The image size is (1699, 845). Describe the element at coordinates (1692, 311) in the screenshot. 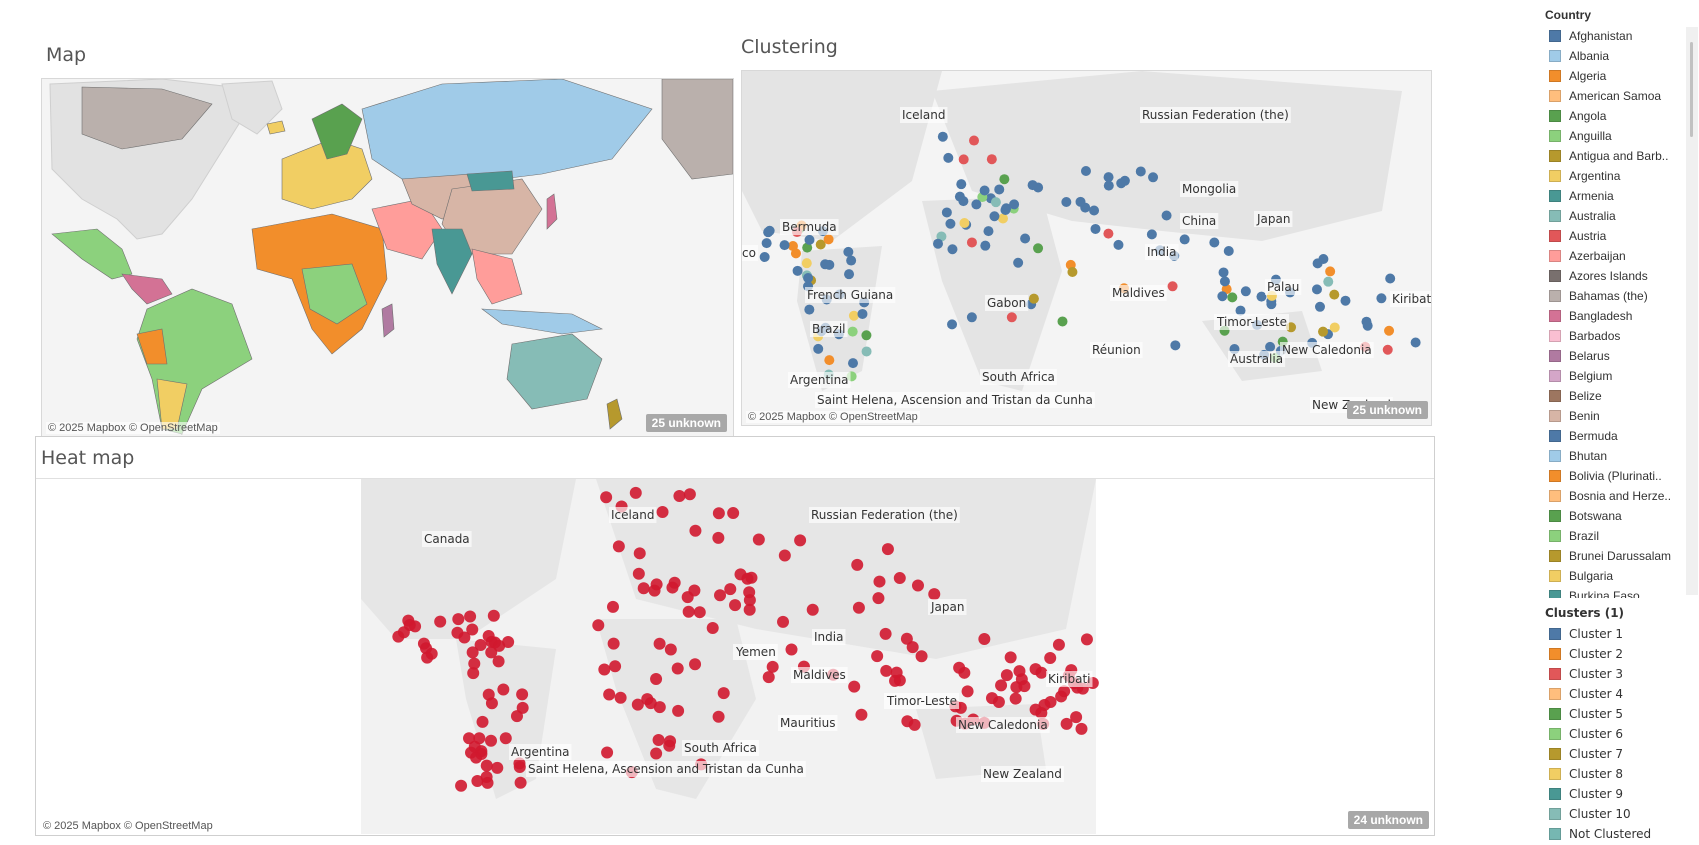

I see `country-legend-scrollbar` at that location.